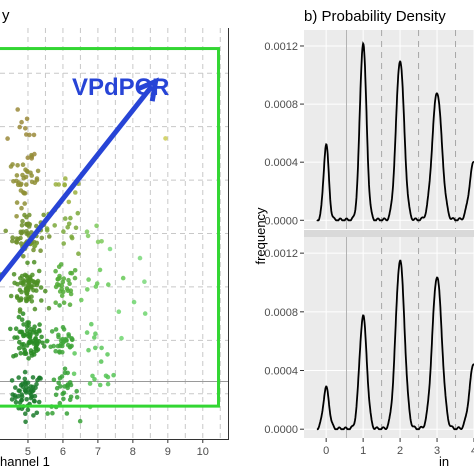 The height and width of the screenshot is (474, 474). Describe the element at coordinates (147, 89) in the screenshot. I see `arrow-head` at that location.